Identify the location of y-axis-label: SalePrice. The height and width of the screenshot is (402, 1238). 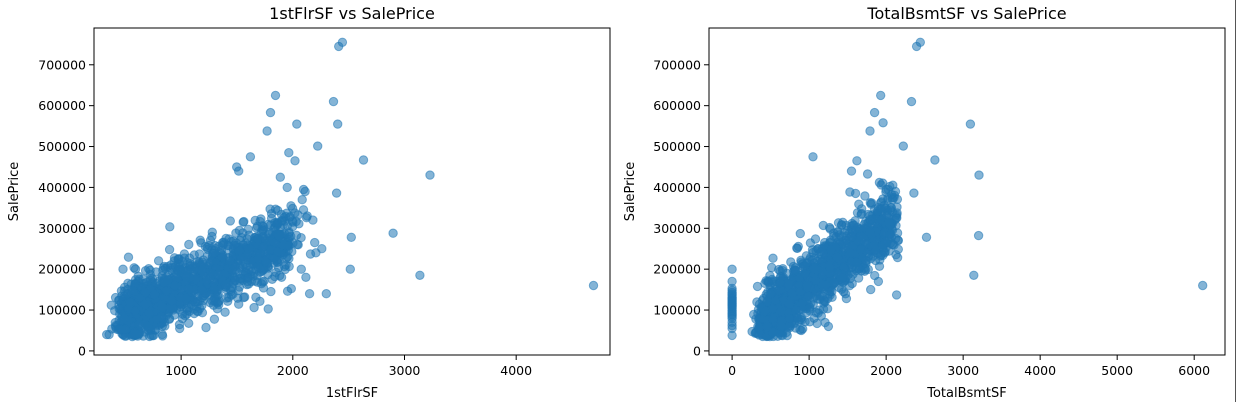
(630, 192).